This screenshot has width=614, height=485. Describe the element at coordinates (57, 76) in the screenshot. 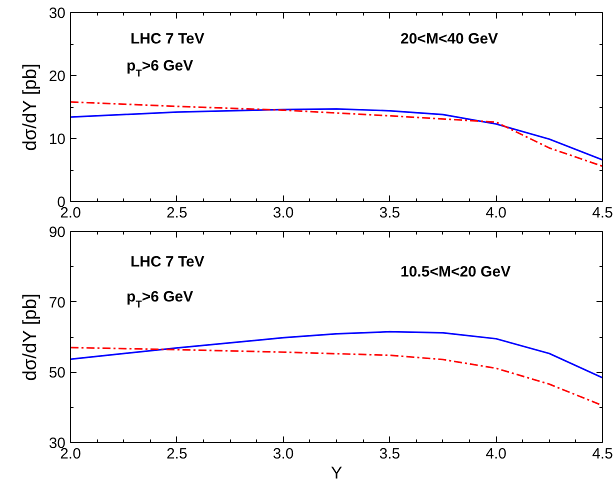

I see `y-tick-label: 20` at that location.